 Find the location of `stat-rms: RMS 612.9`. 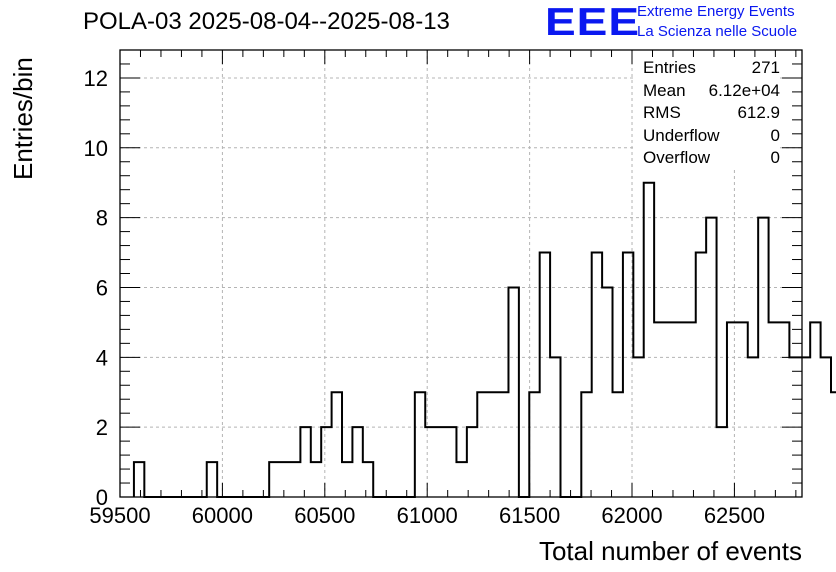

stat-rms: RMS 612.9 is located at coordinates (708, 113).